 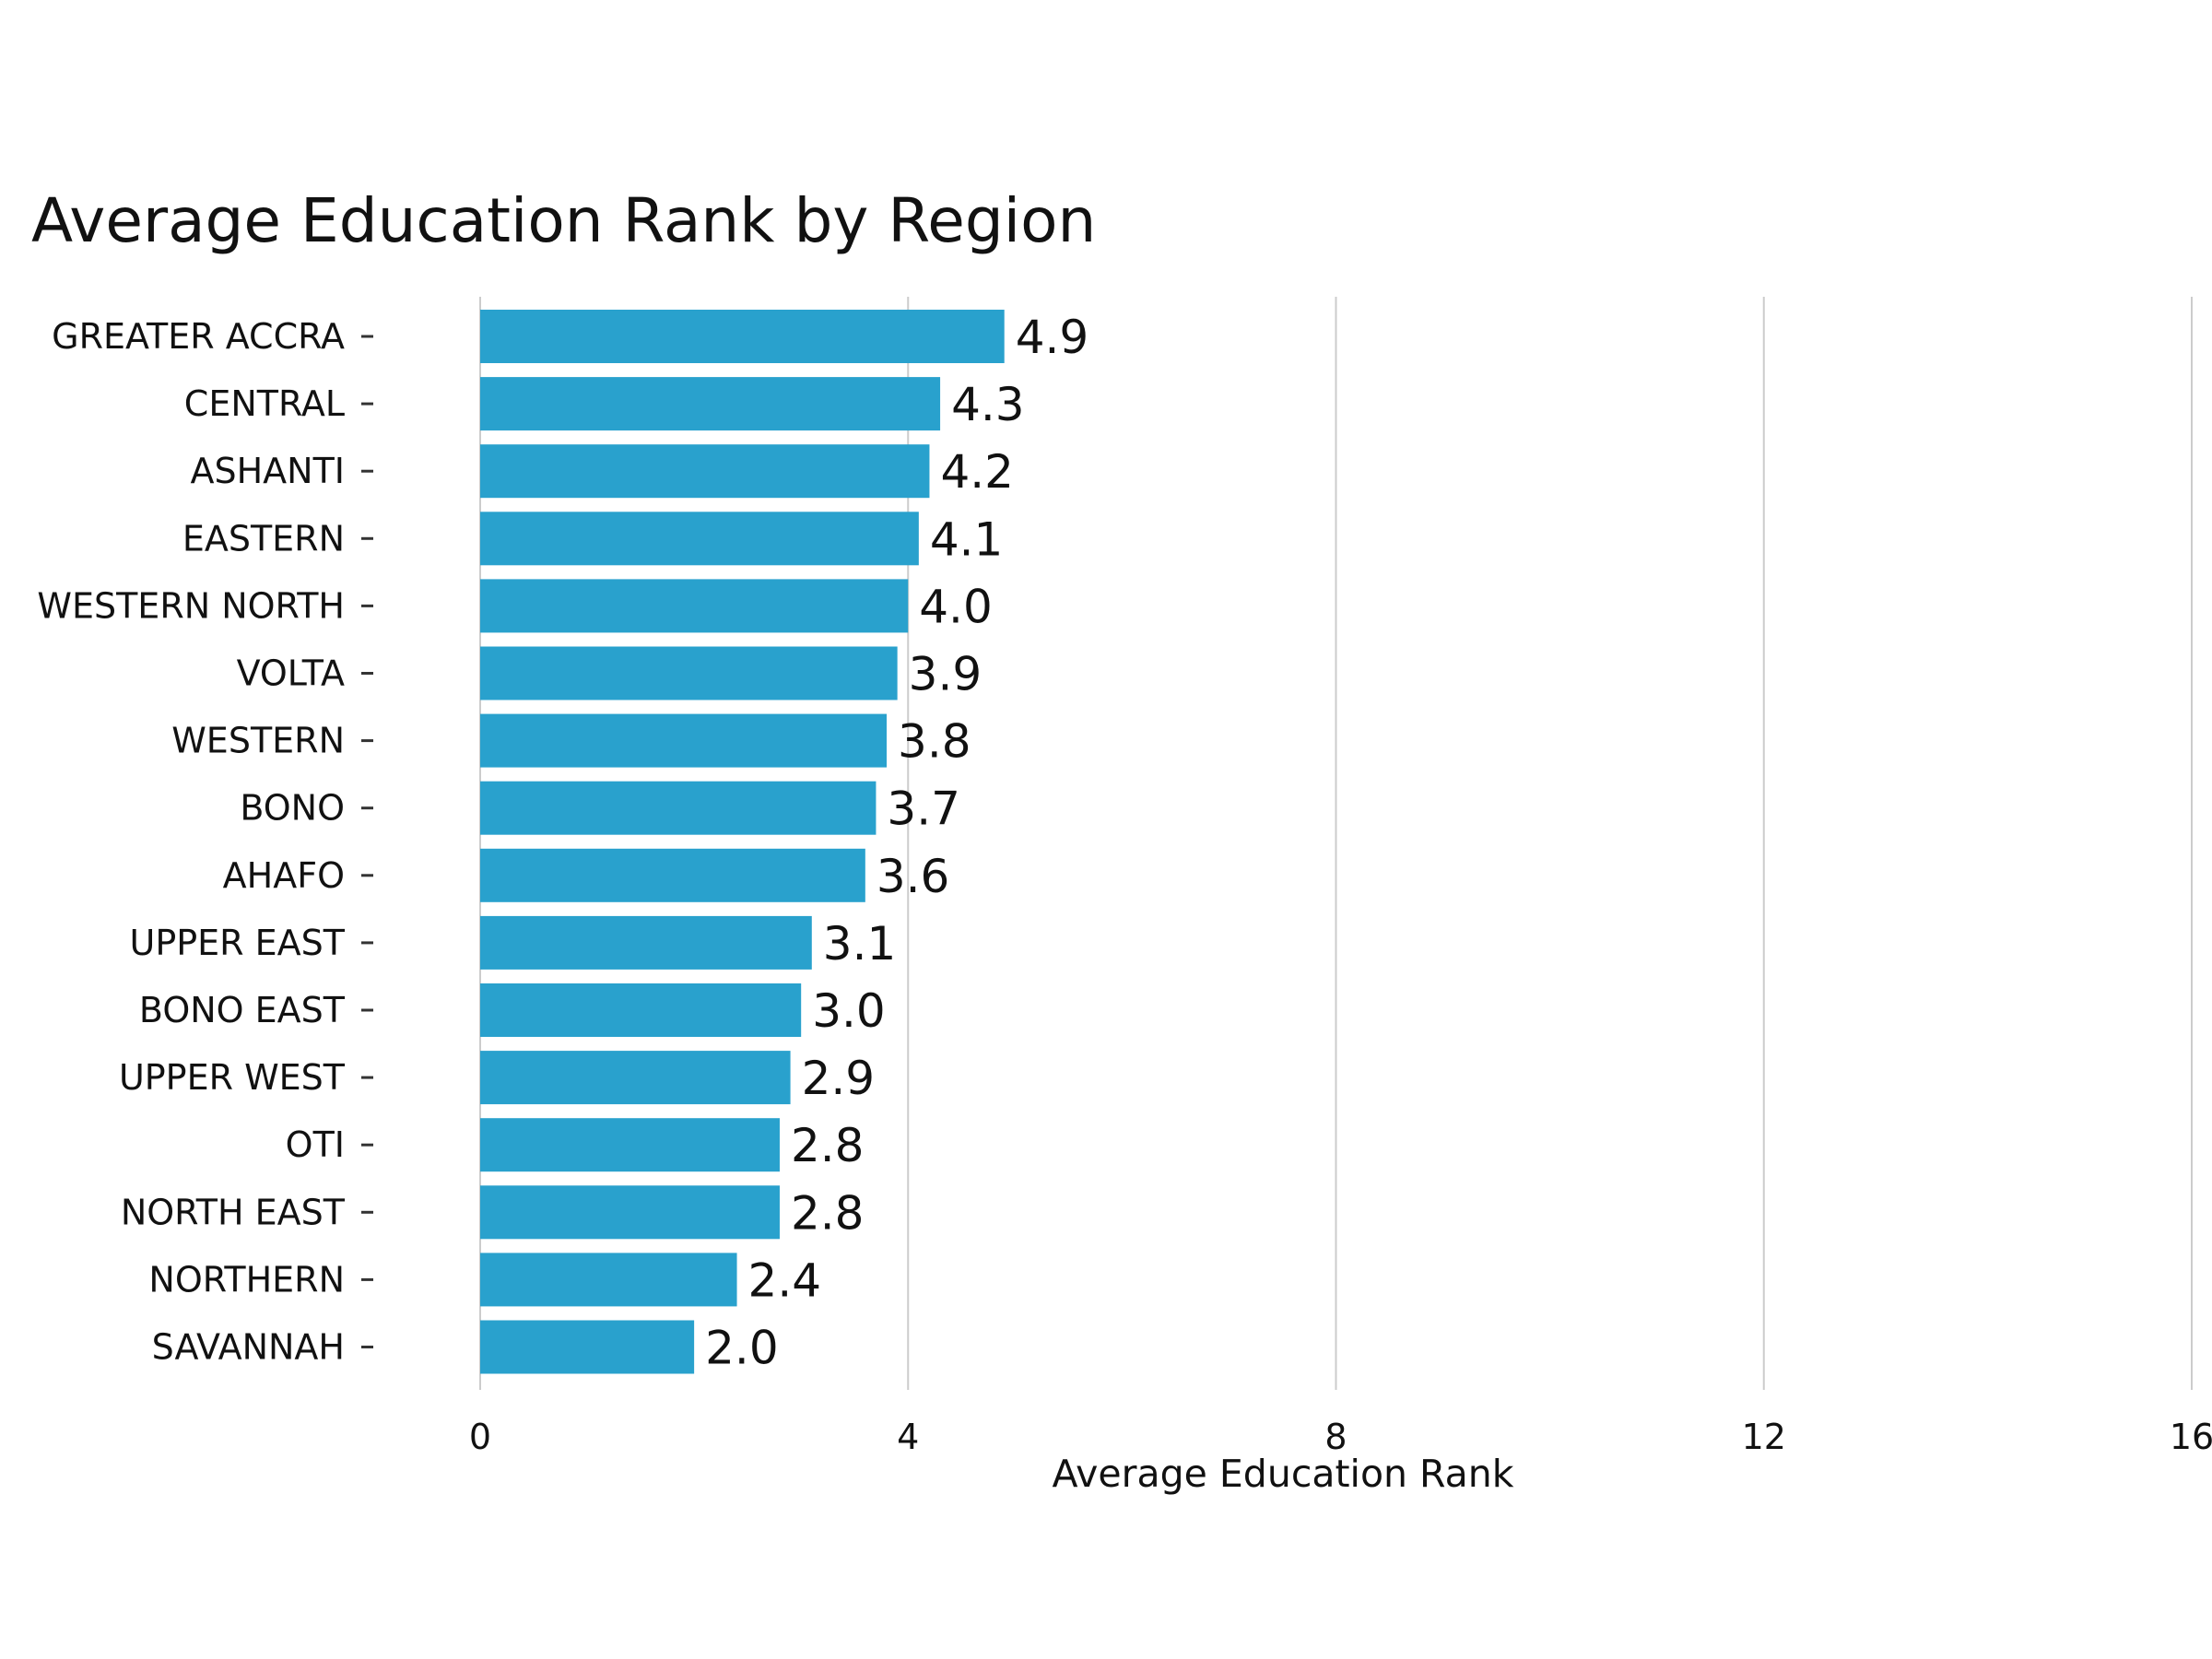 I want to click on category-label: SAVANNAH, so click(x=248, y=1347).